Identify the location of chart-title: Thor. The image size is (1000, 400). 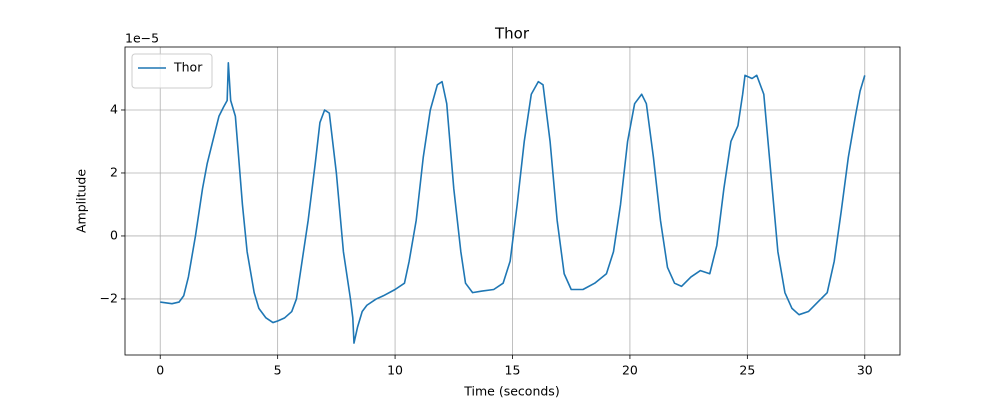
(512, 34).